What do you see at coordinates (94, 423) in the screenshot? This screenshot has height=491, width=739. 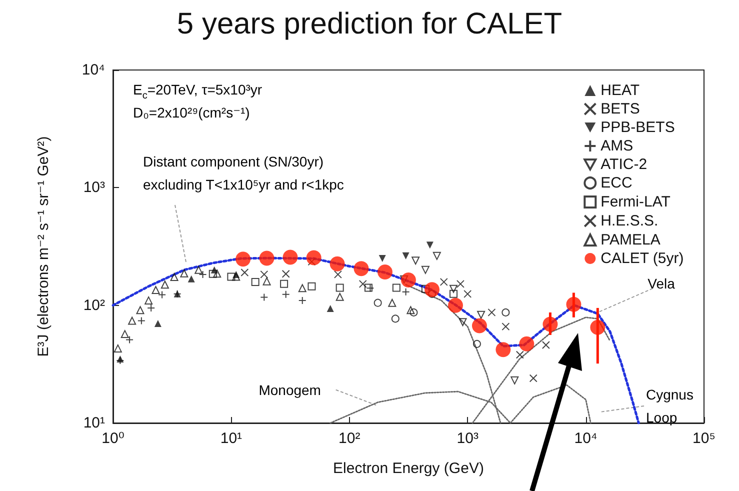 I see `y-tick-label: 10¹` at bounding box center [94, 423].